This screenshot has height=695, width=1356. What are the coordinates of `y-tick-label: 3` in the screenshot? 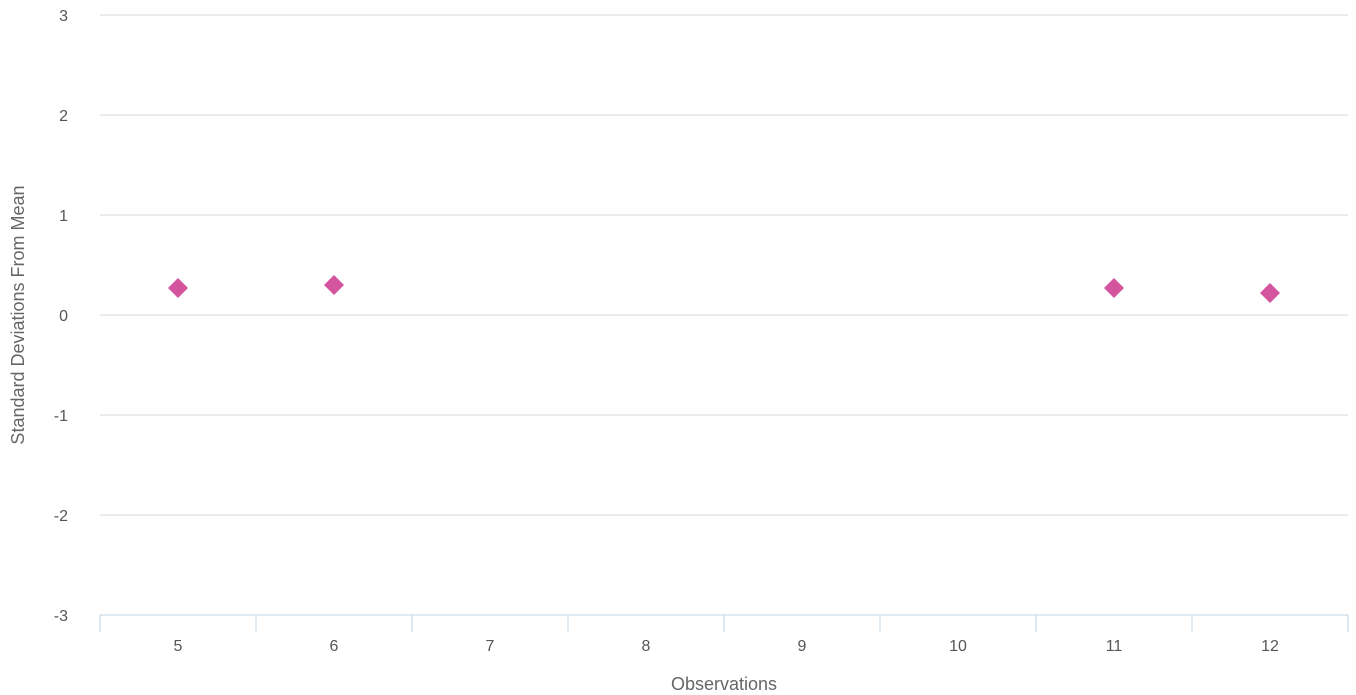 It's located at (63, 16).